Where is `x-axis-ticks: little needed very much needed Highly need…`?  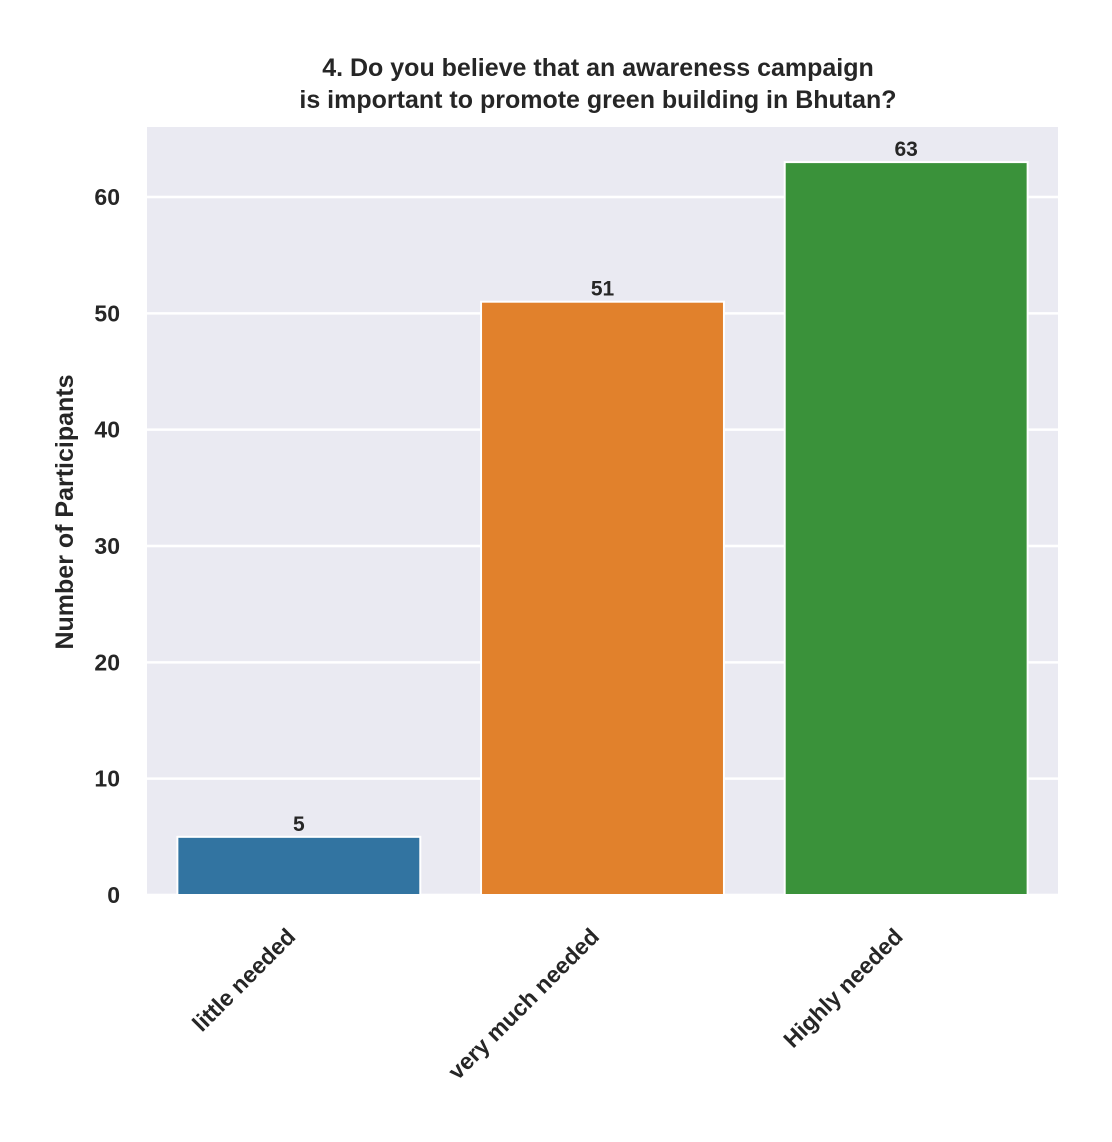 x-axis-ticks: little needed very much needed Highly need… is located at coordinates (547, 1003).